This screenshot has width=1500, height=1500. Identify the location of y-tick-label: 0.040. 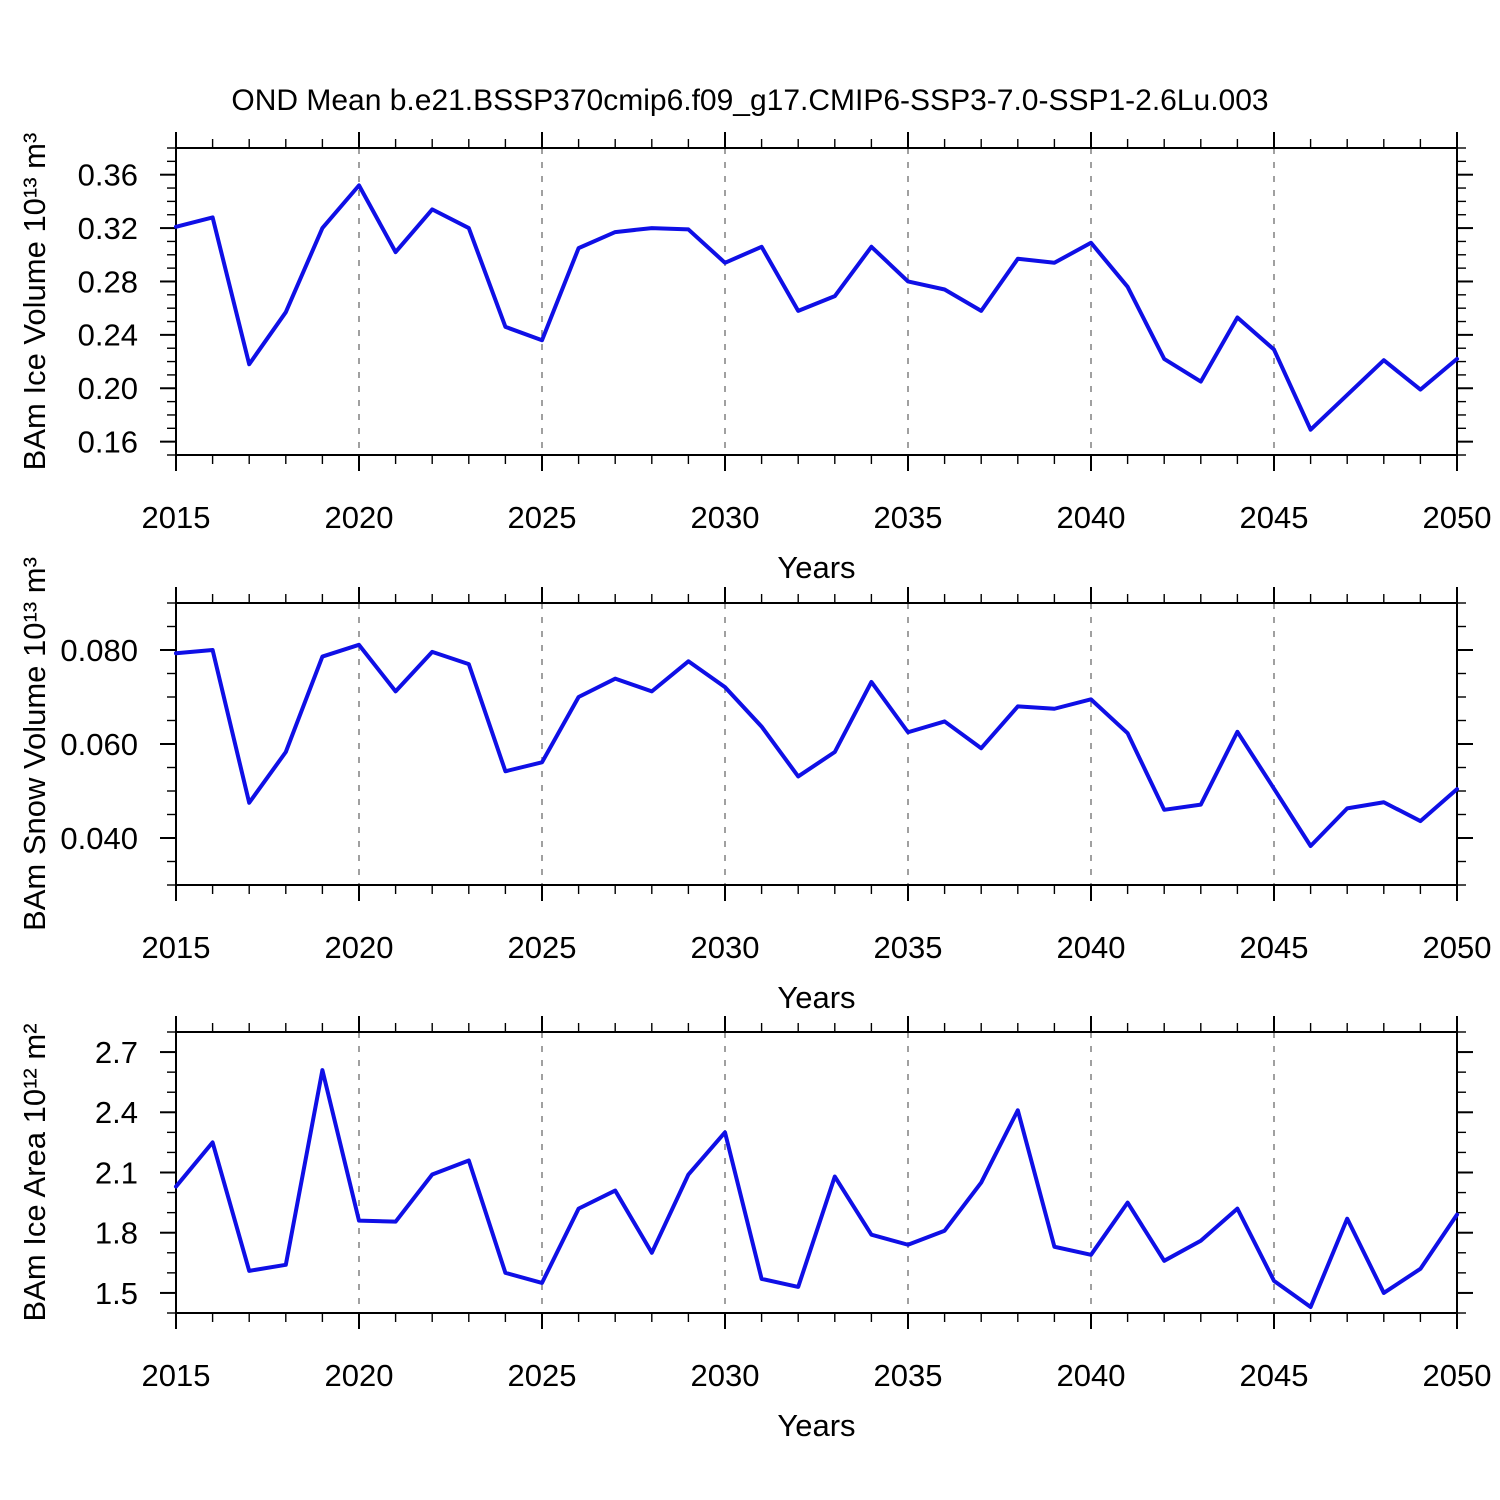
(99, 838).